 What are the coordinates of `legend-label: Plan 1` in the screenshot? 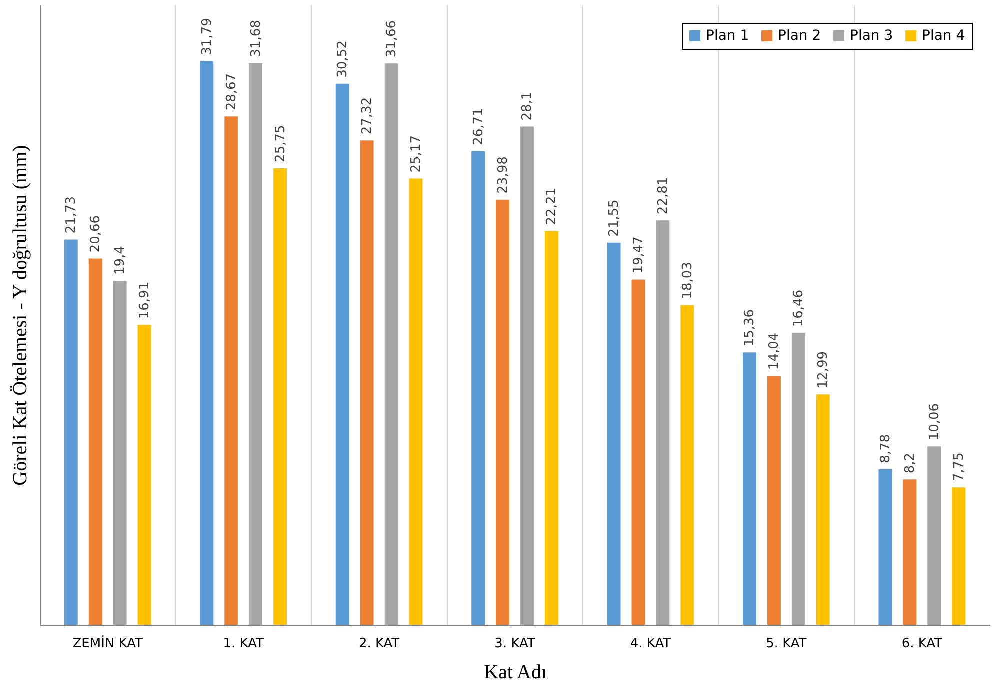 It's located at (728, 36).